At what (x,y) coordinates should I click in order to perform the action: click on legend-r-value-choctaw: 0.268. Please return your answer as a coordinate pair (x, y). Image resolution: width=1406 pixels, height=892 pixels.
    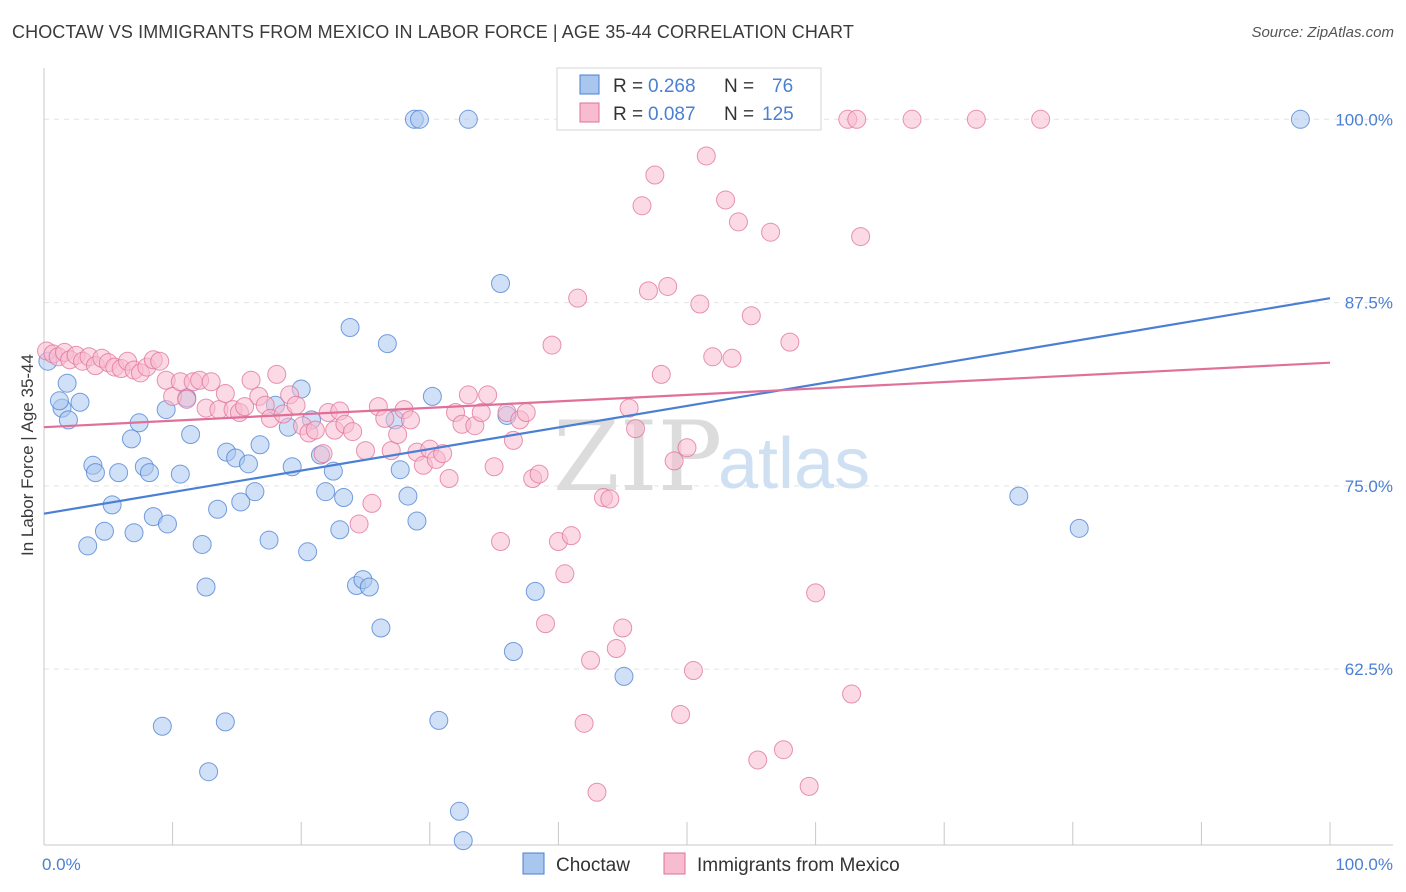
    Looking at the image, I should click on (672, 86).